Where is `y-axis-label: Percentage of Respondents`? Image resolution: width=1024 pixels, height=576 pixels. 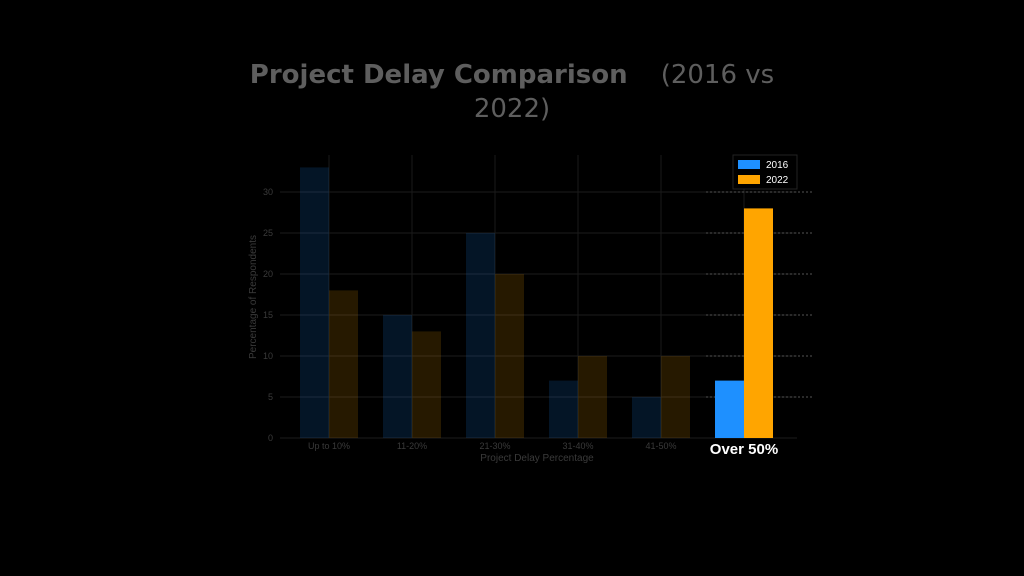 y-axis-label: Percentage of Respondents is located at coordinates (253, 297).